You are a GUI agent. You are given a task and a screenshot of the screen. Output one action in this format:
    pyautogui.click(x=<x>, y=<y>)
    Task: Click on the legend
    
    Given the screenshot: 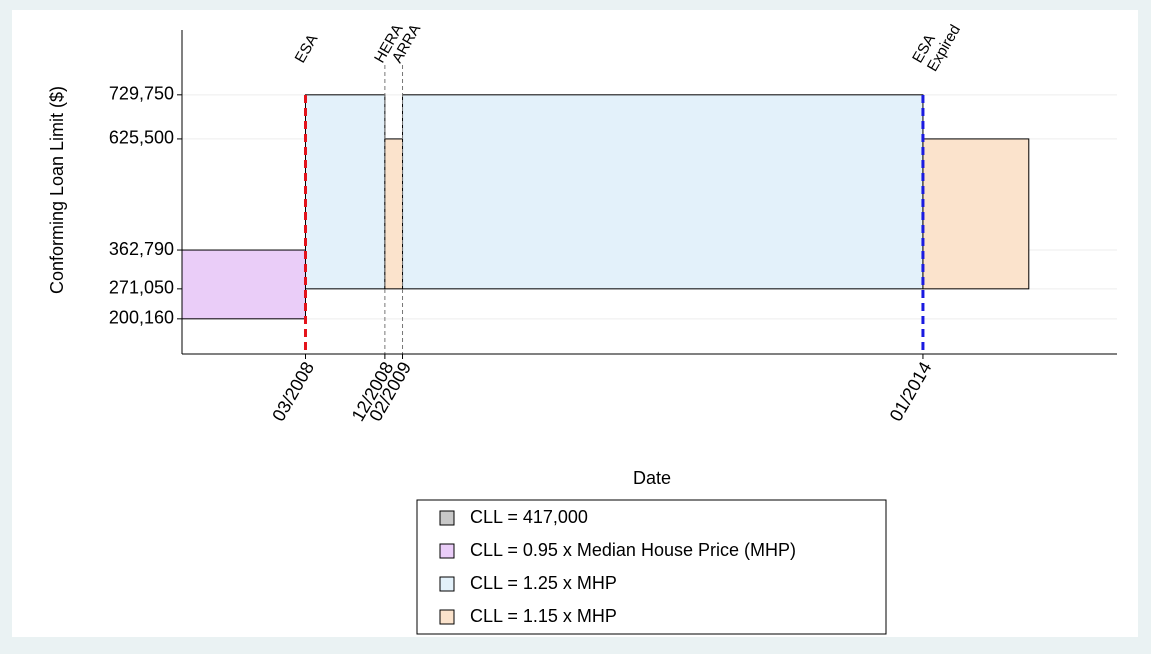 What is the action you would take?
    pyautogui.click(x=651, y=567)
    